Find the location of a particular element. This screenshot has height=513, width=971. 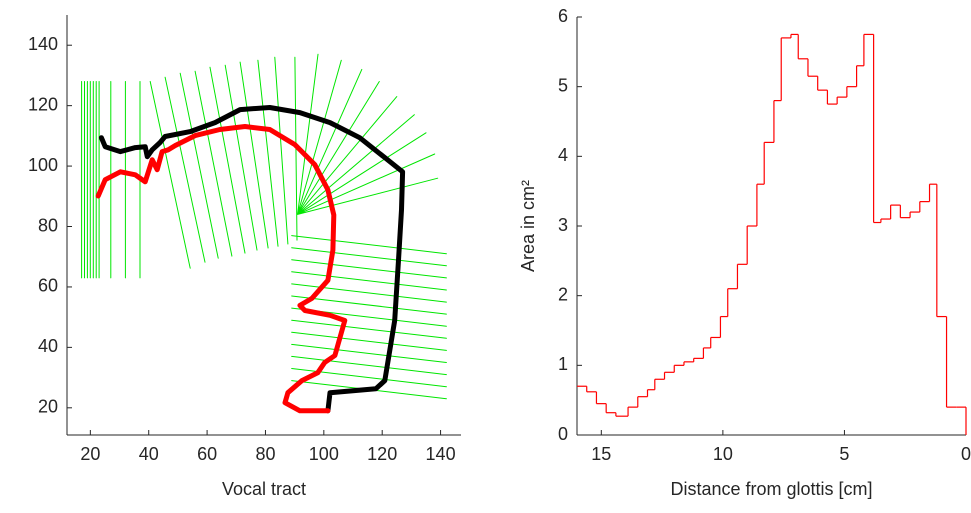

x-tick-label: 20 is located at coordinates (90, 454).